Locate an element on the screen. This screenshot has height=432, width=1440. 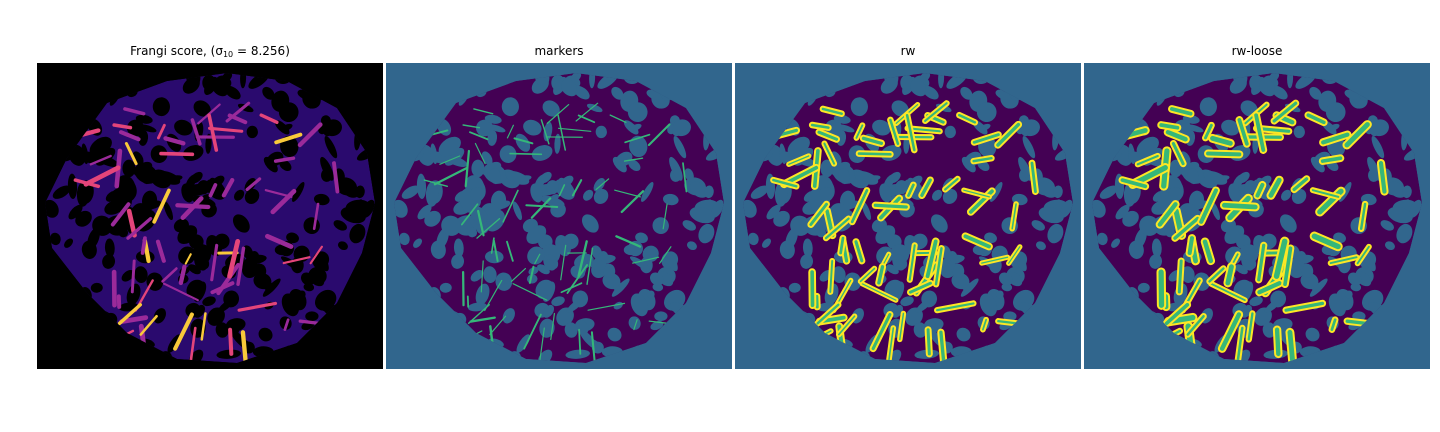
panel-title-rw: rw is located at coordinates (908, 51).